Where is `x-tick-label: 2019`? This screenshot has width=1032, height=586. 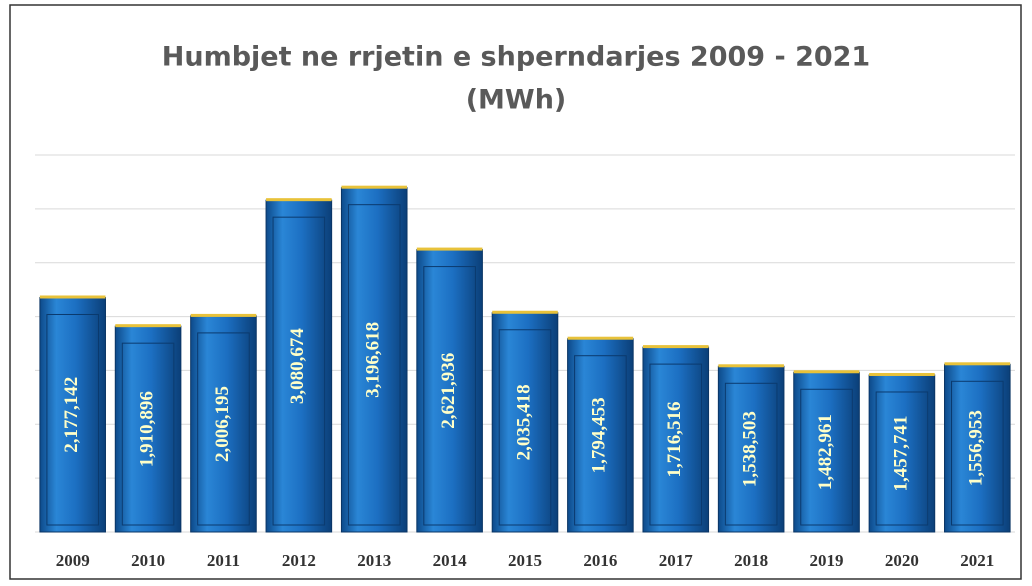
x-tick-label: 2019 is located at coordinates (827, 560).